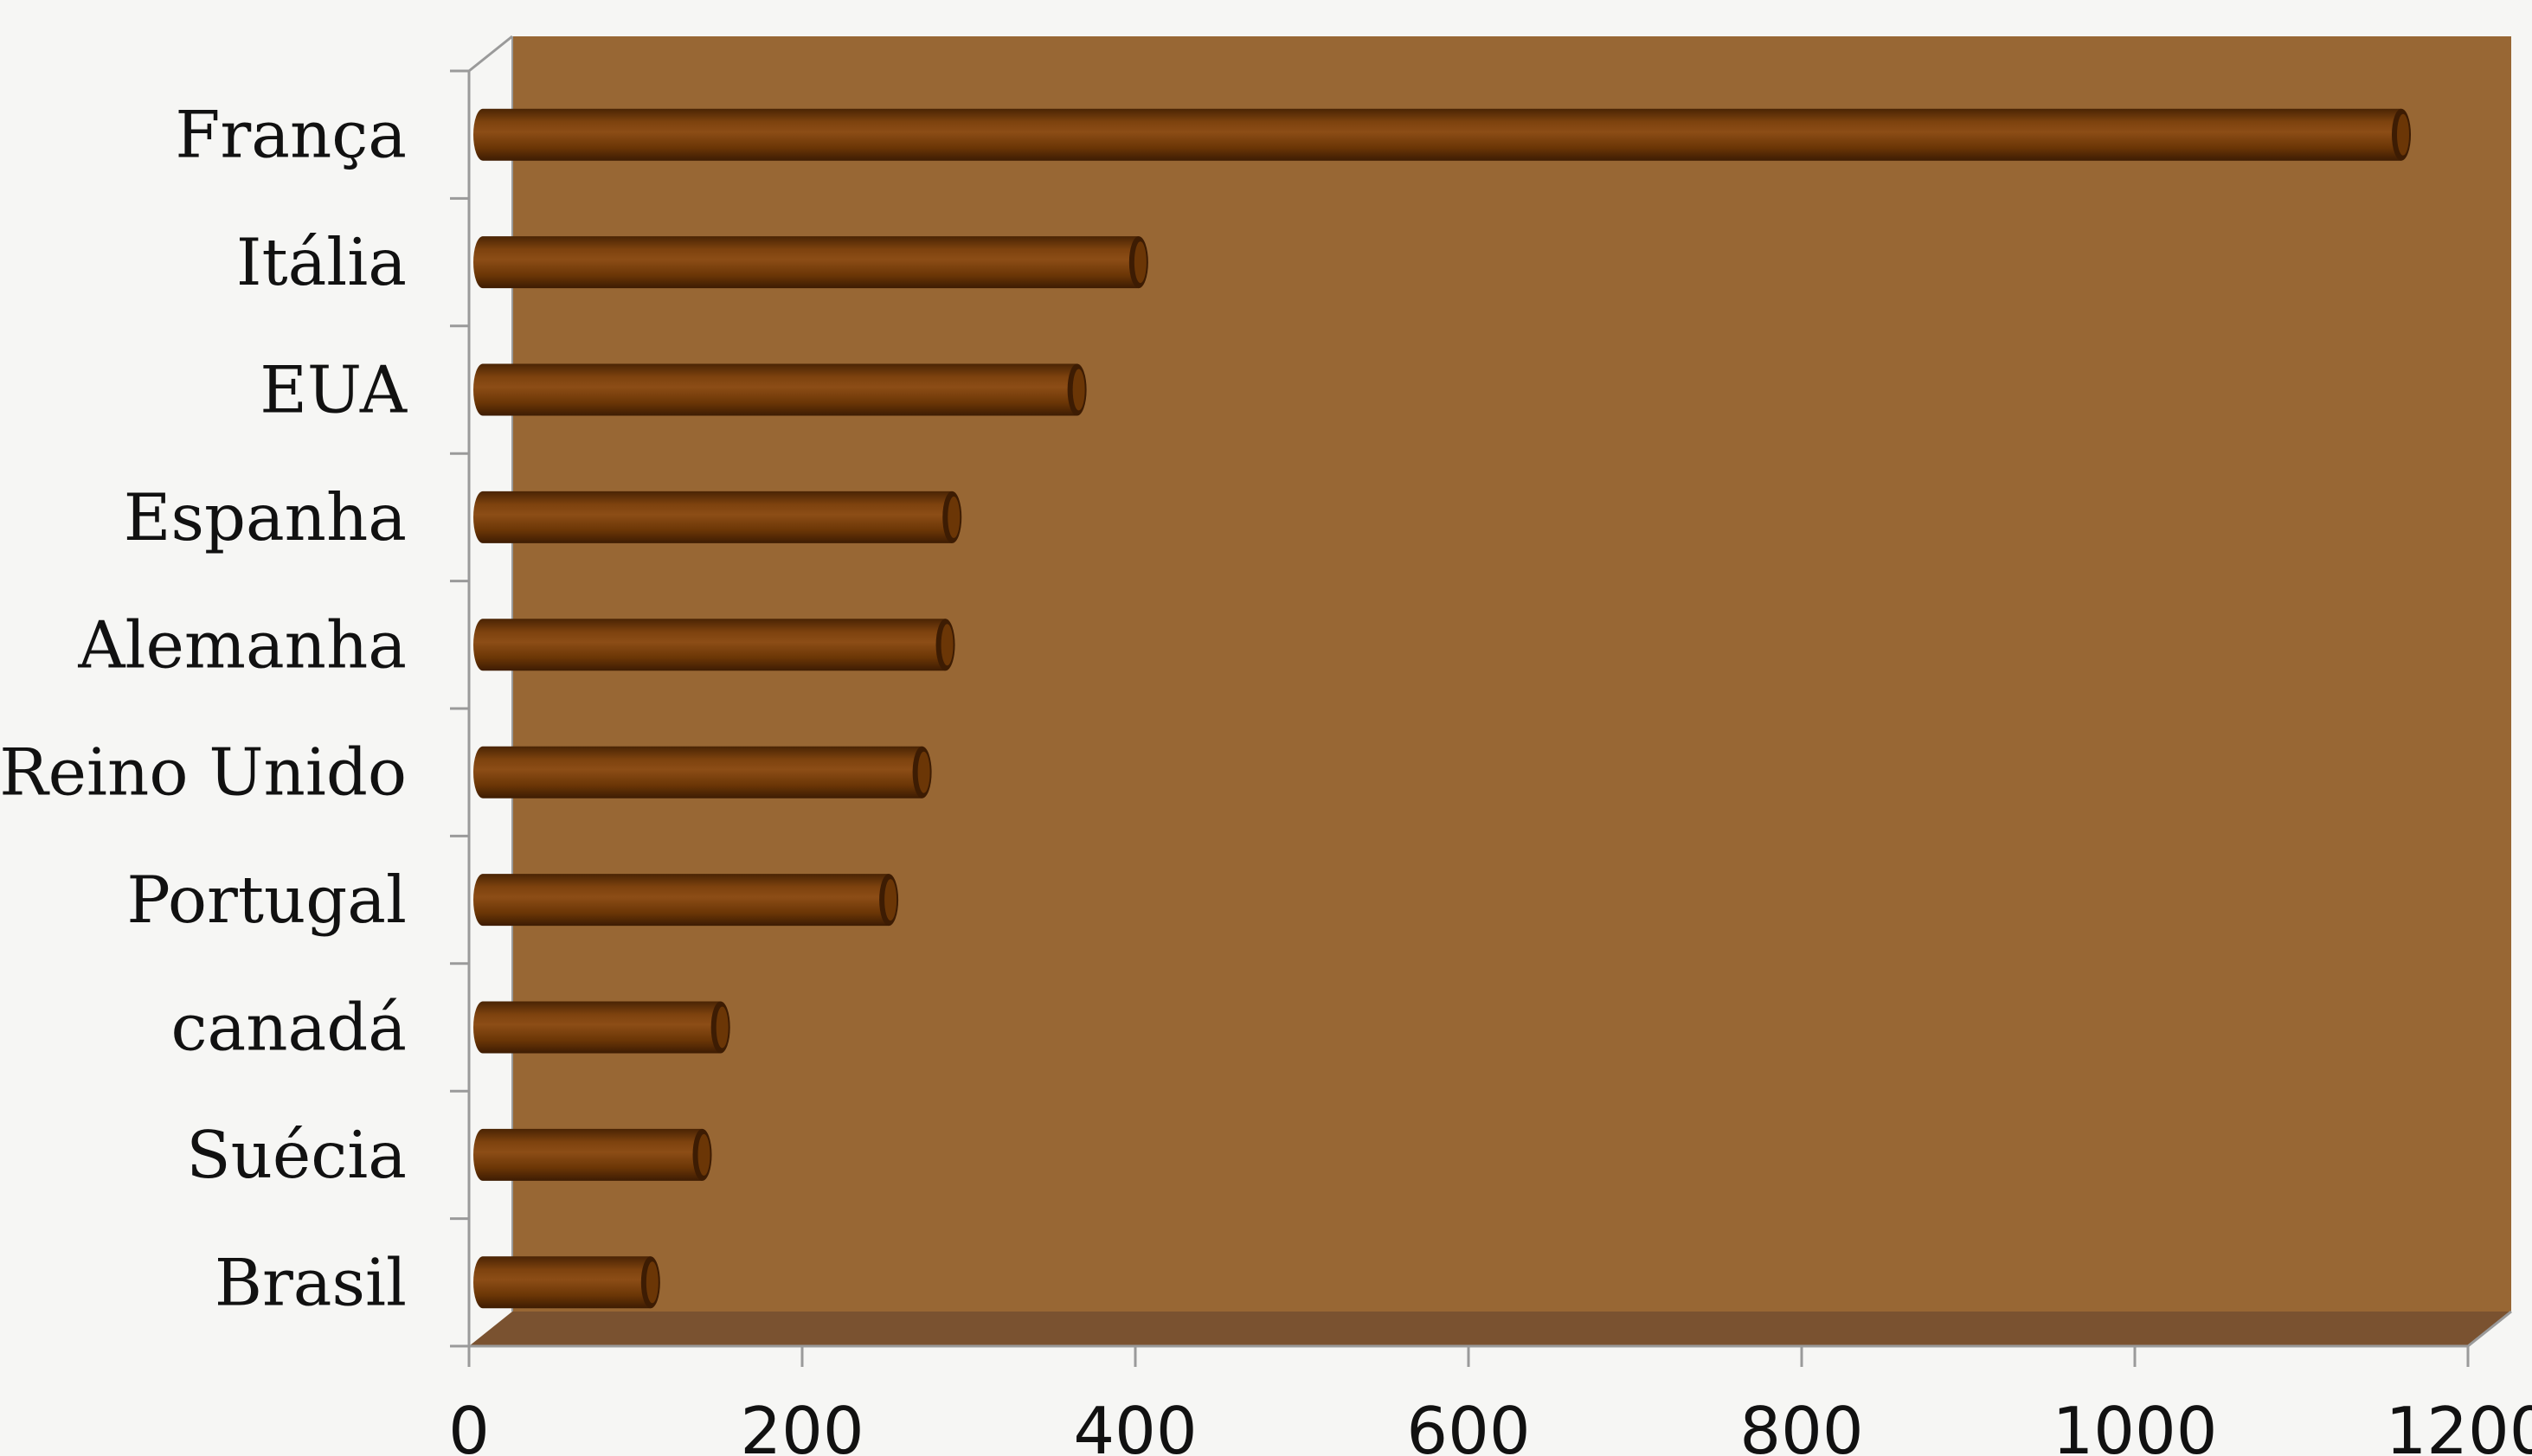 Image resolution: width=2532 pixels, height=1456 pixels. I want to click on x-tick-label: 400, so click(1135, 1424).